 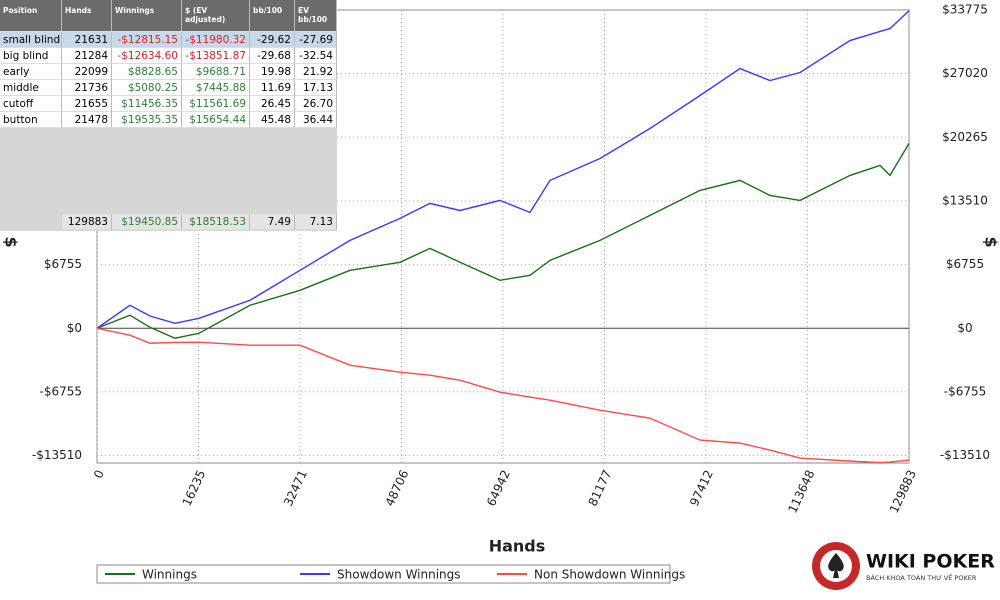 I want to click on table-cell: 21478, so click(x=87, y=120).